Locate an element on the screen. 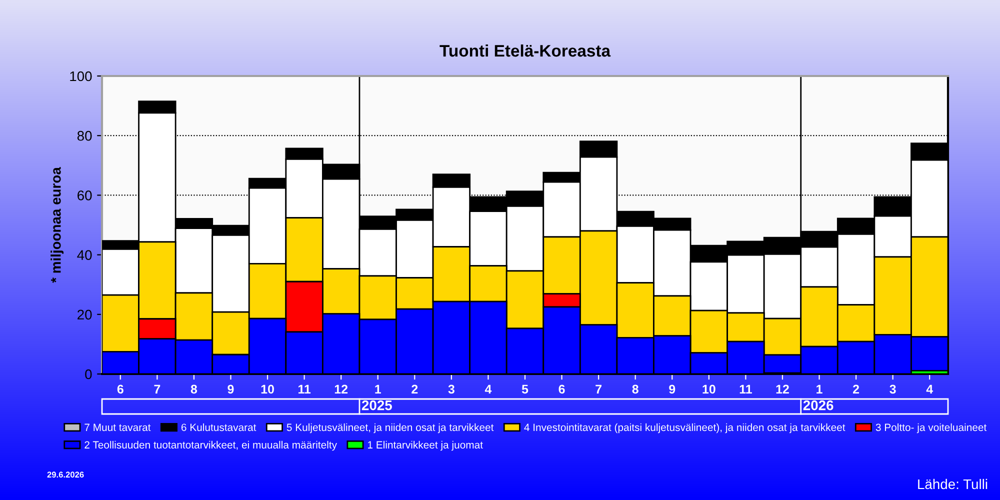 The width and height of the screenshot is (1000, 500). y-tick-label: 60 is located at coordinates (85, 195).